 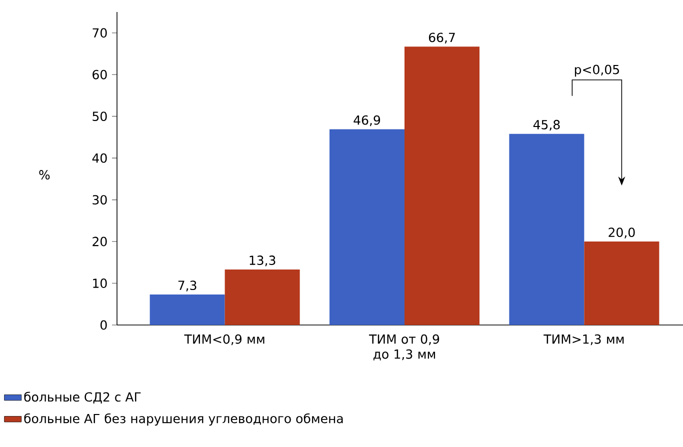 I want to click on data-label: 20,0, so click(x=621, y=233).